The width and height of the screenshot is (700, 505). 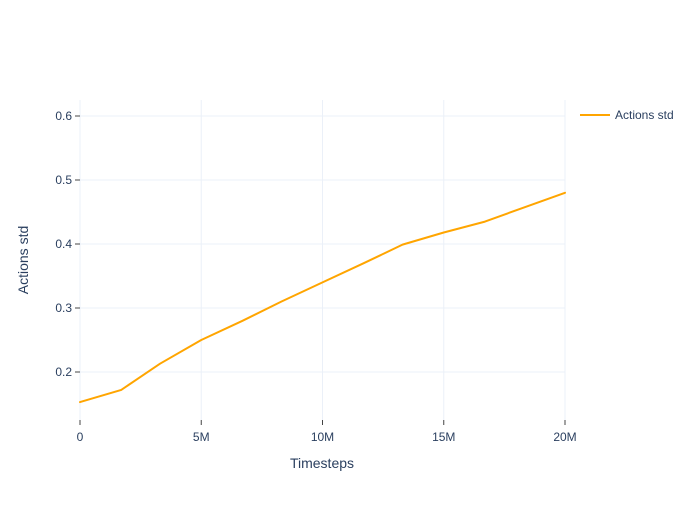 What do you see at coordinates (322, 437) in the screenshot?
I see `x-tick-label: 10M` at bounding box center [322, 437].